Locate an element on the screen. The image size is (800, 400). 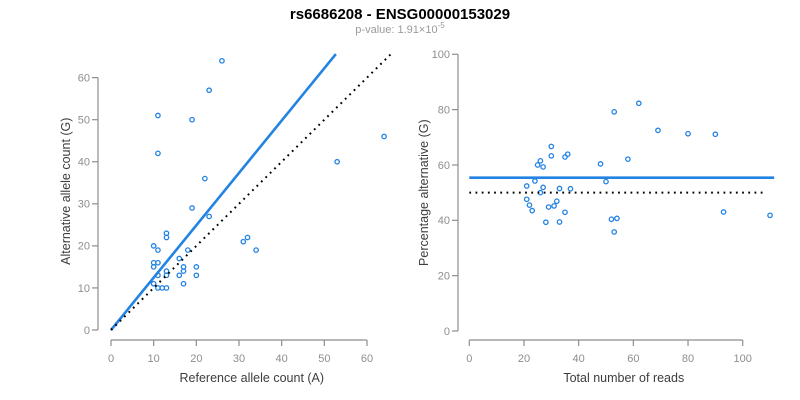
figure-title: rs6686208 - ENSG00000153029 is located at coordinates (400, 14).